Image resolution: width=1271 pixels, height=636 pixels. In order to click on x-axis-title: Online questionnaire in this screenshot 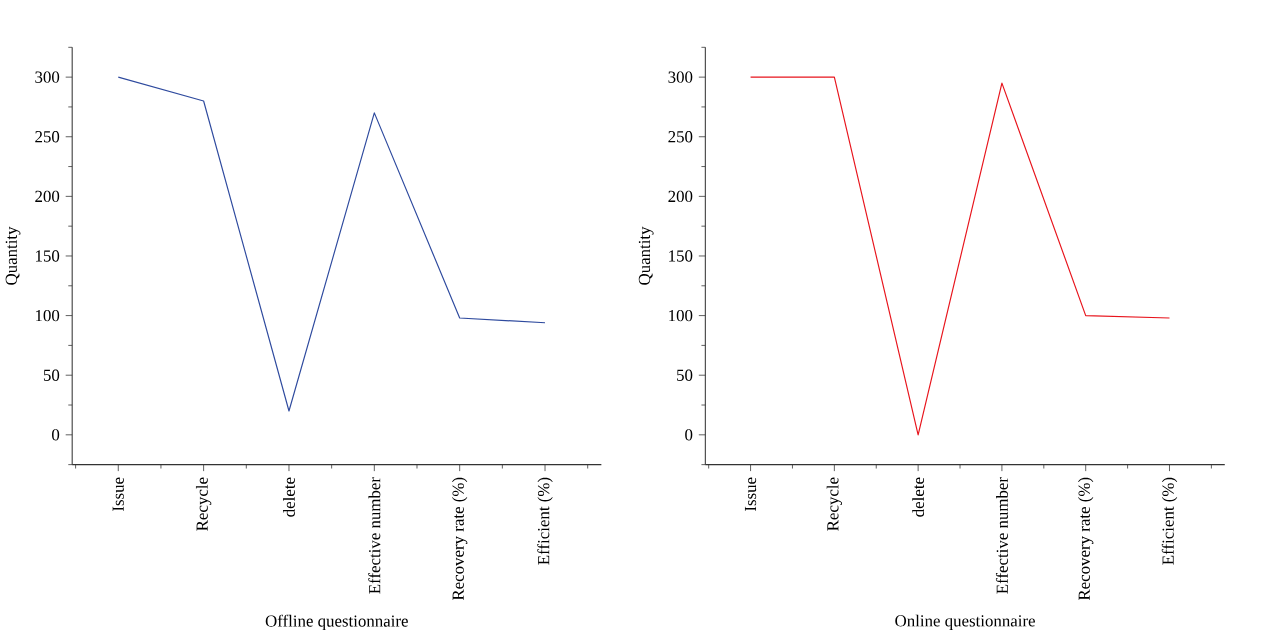, I will do `click(965, 622)`.